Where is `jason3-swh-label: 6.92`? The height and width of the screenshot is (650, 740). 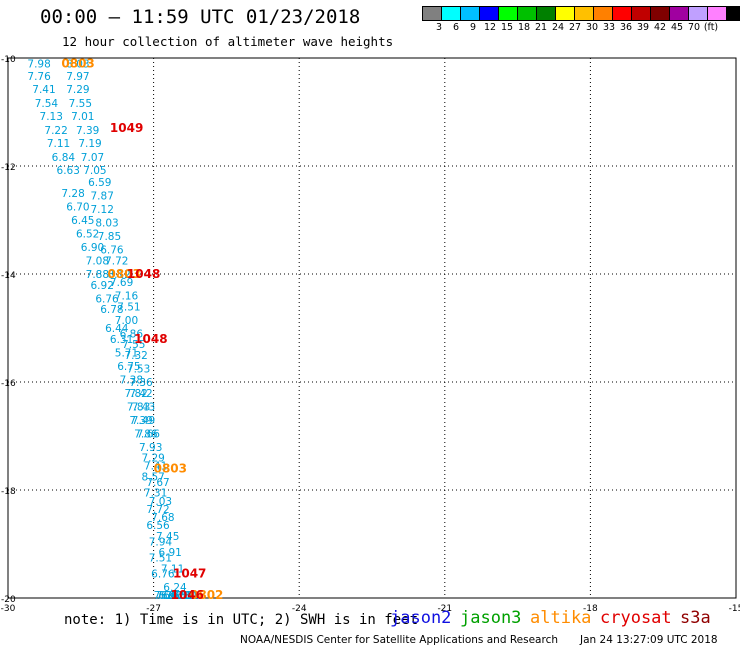
jason3-swh-label: 6.92 is located at coordinates (102, 286).